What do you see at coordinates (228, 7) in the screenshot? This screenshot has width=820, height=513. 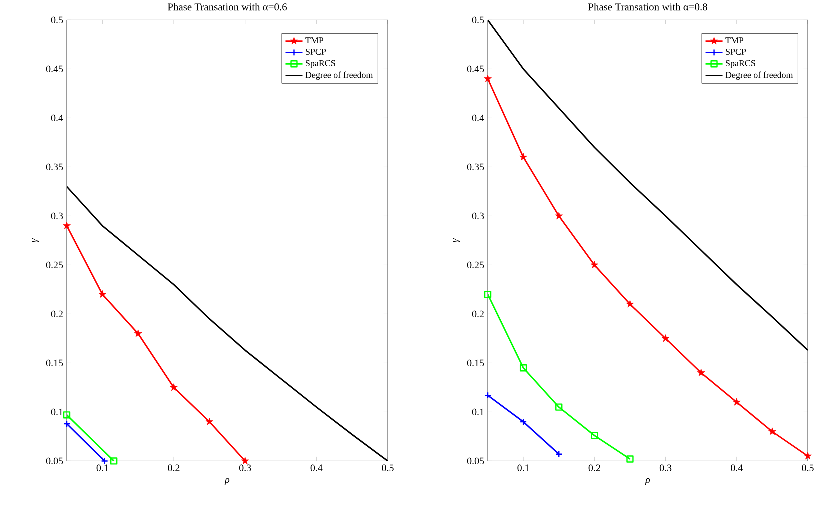 I see `chart-title: Phase Transation with α=0.6` at bounding box center [228, 7].